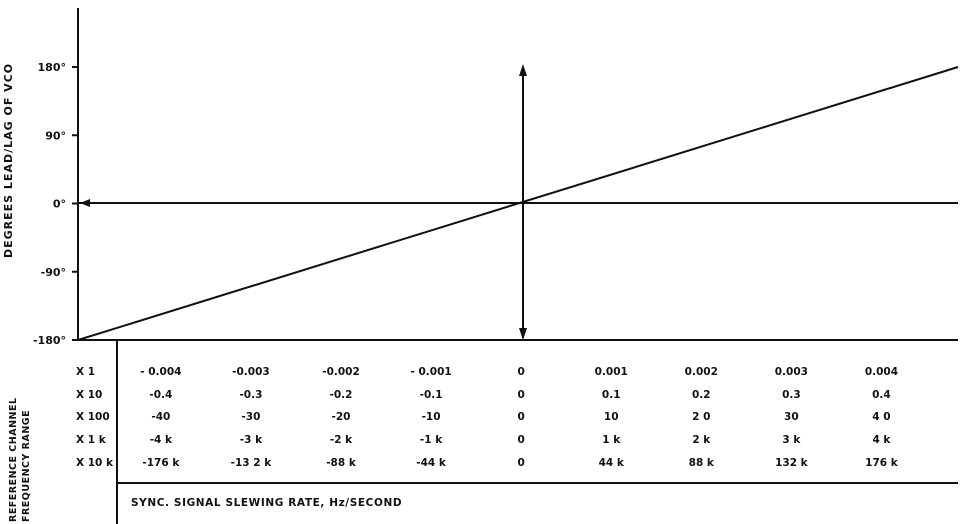  What do you see at coordinates (266, 503) in the screenshot?
I see `x-axis-label: SYNC. SIGNAL SLEWING RATE, Hz/SECOND` at bounding box center [266, 503].